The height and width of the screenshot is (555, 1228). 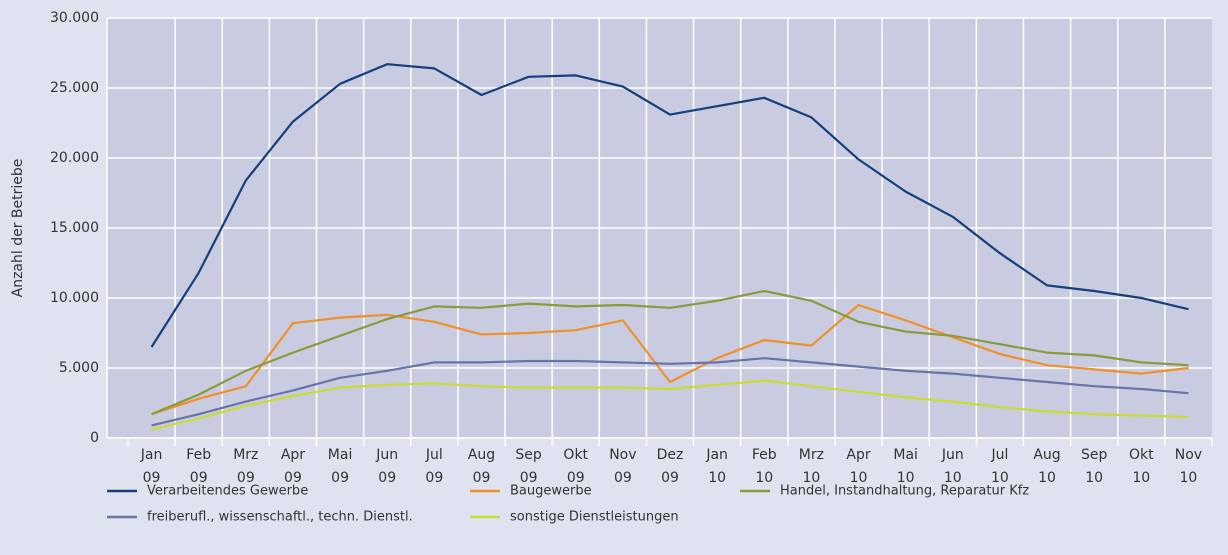 I want to click on y-tick-label: 15.000, so click(x=74, y=228).